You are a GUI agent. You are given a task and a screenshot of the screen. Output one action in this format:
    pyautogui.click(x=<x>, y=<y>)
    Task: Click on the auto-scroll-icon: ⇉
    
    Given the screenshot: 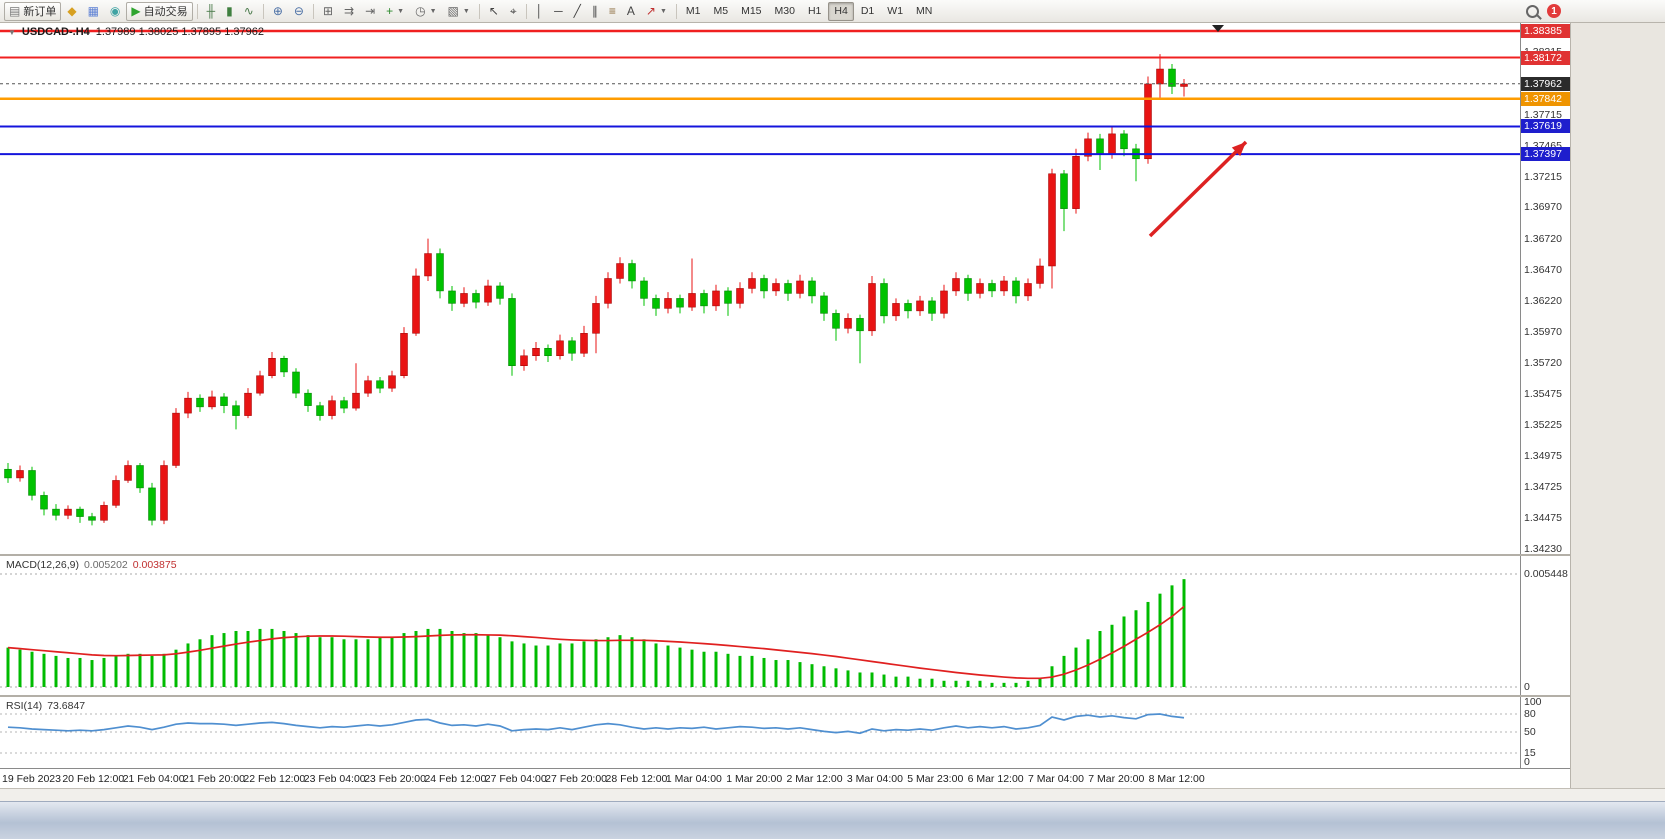 What is the action you would take?
    pyautogui.click(x=349, y=11)
    